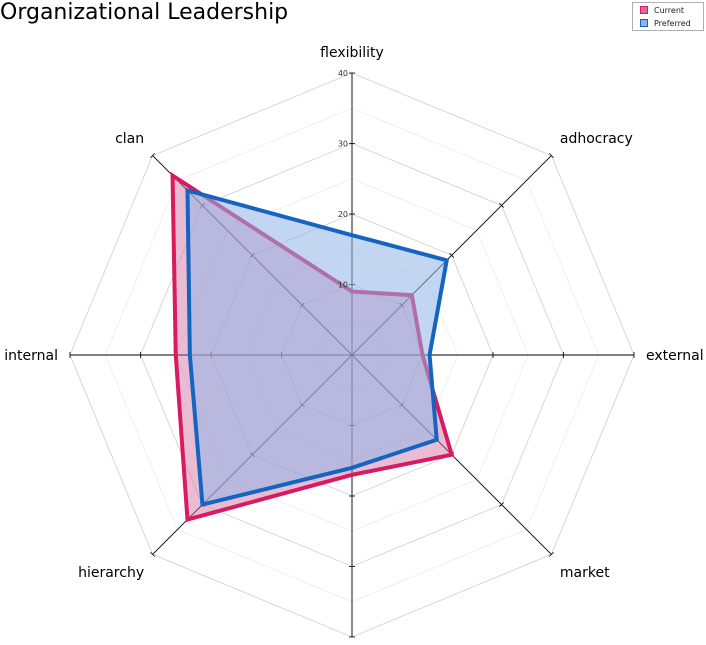 Image resolution: width=706 pixels, height=645 pixels. Describe the element at coordinates (352, 468) in the screenshot. I see `data-point-preferred-stability` at that location.